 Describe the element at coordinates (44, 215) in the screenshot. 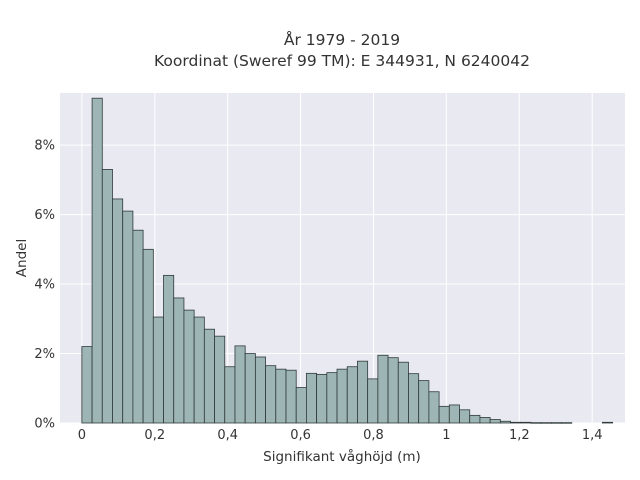

I see `y-tick-label: 6%` at that location.